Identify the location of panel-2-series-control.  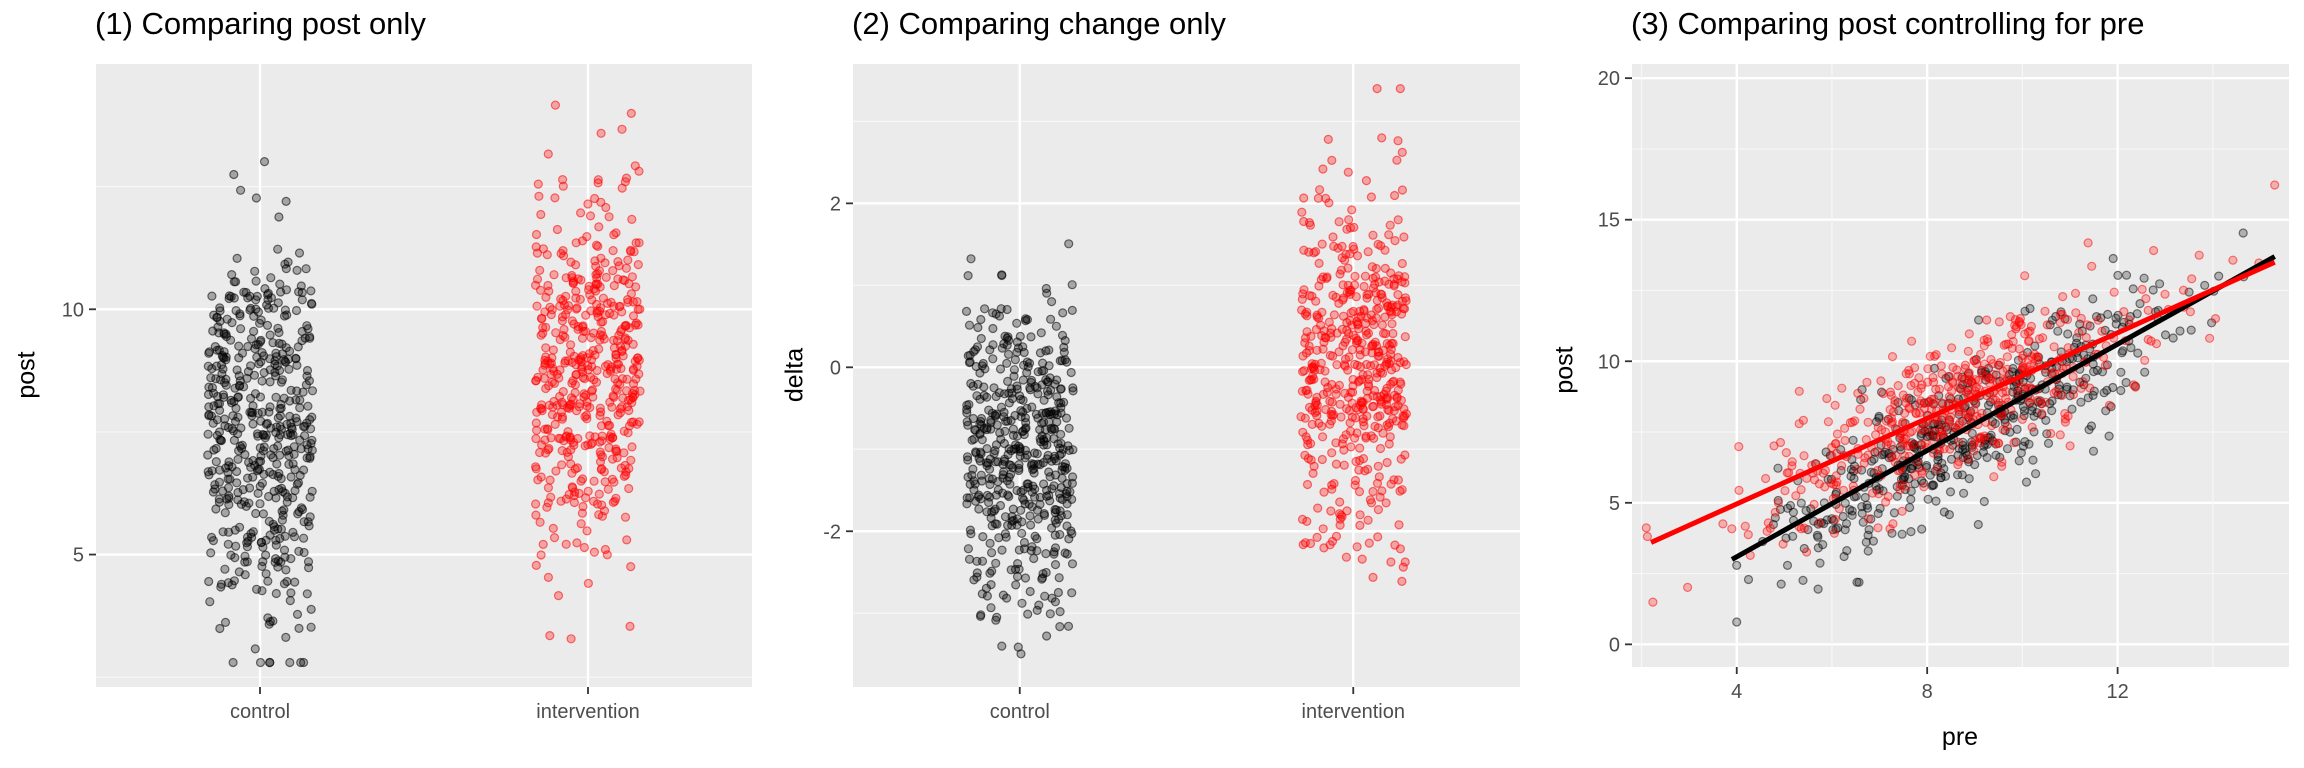
(1019, 449).